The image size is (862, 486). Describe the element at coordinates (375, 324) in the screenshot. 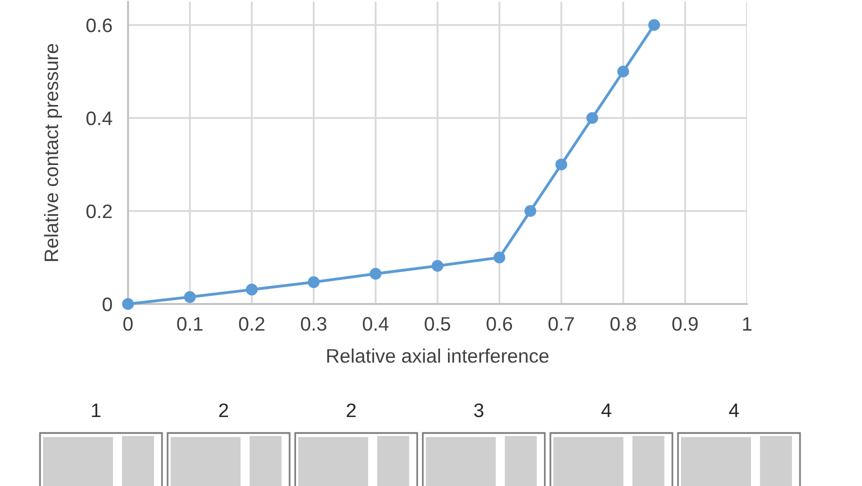

I see `x-tick-label: 0.4` at that location.